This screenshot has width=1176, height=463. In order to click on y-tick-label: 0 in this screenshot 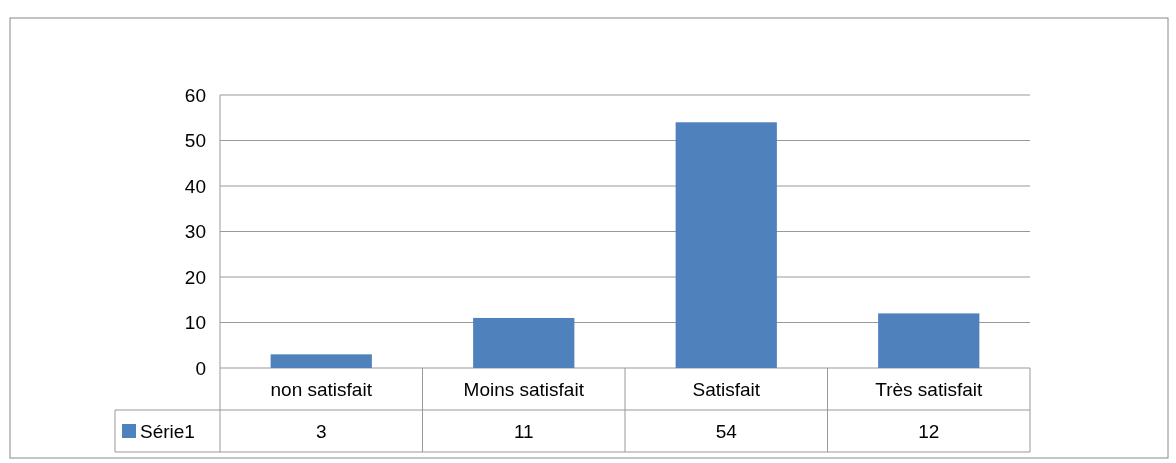, I will do `click(200, 368)`.